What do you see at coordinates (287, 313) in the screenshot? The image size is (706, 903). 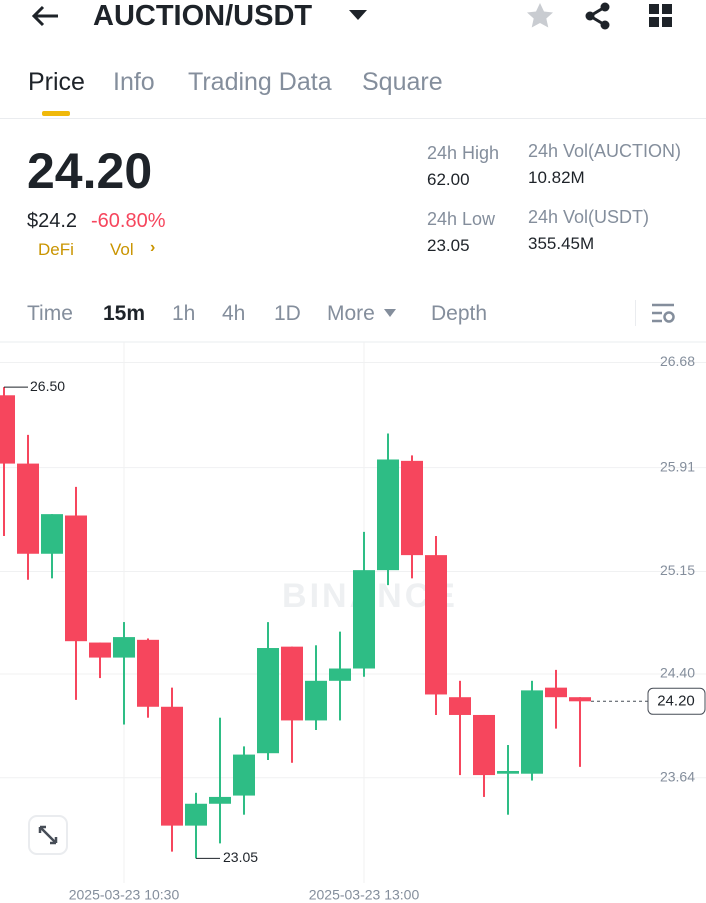 I see `interval: 1D` at bounding box center [287, 313].